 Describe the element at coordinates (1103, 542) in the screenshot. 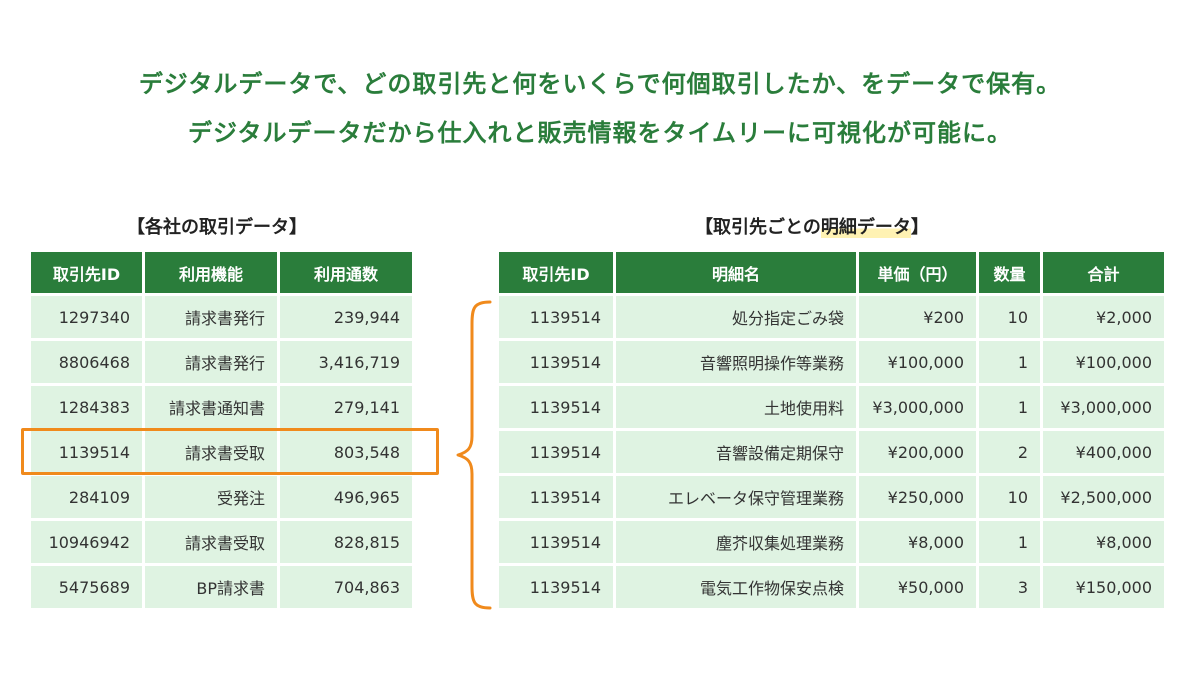

I see `cell-total: ¥8,000` at that location.